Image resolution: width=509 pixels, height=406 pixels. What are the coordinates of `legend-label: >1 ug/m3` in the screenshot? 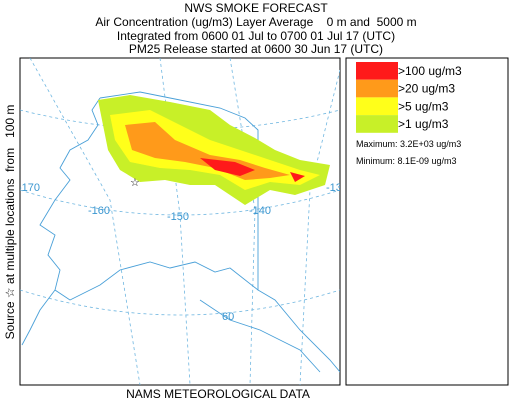 It's located at (423, 124).